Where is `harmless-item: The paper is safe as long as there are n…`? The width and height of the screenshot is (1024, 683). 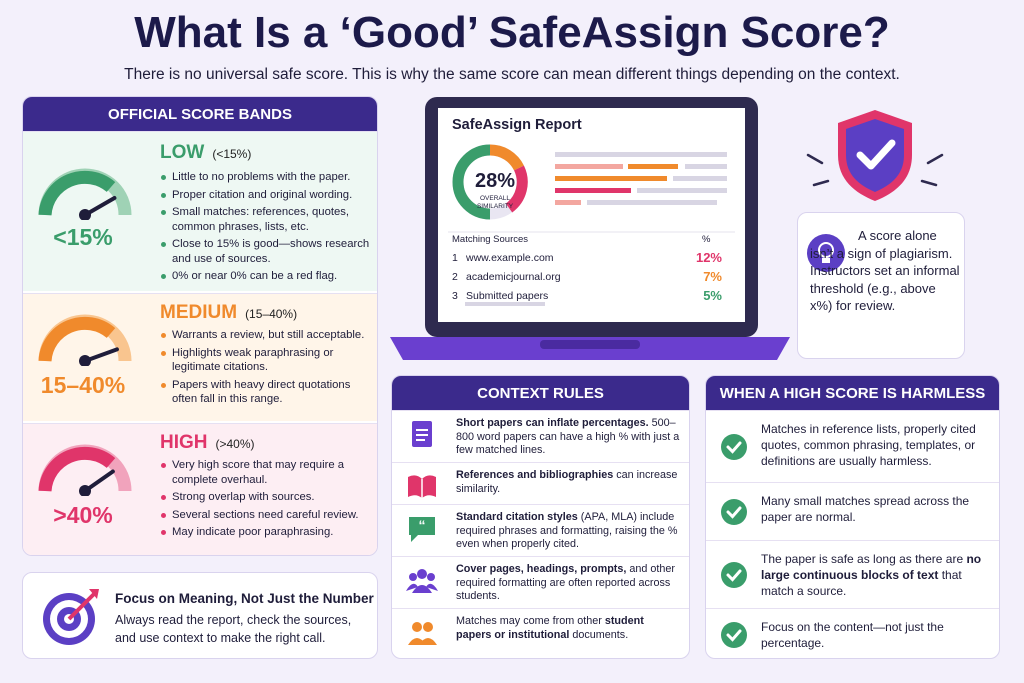
harmless-item: The paper is safe as long as there are n… is located at coordinates (852, 574).